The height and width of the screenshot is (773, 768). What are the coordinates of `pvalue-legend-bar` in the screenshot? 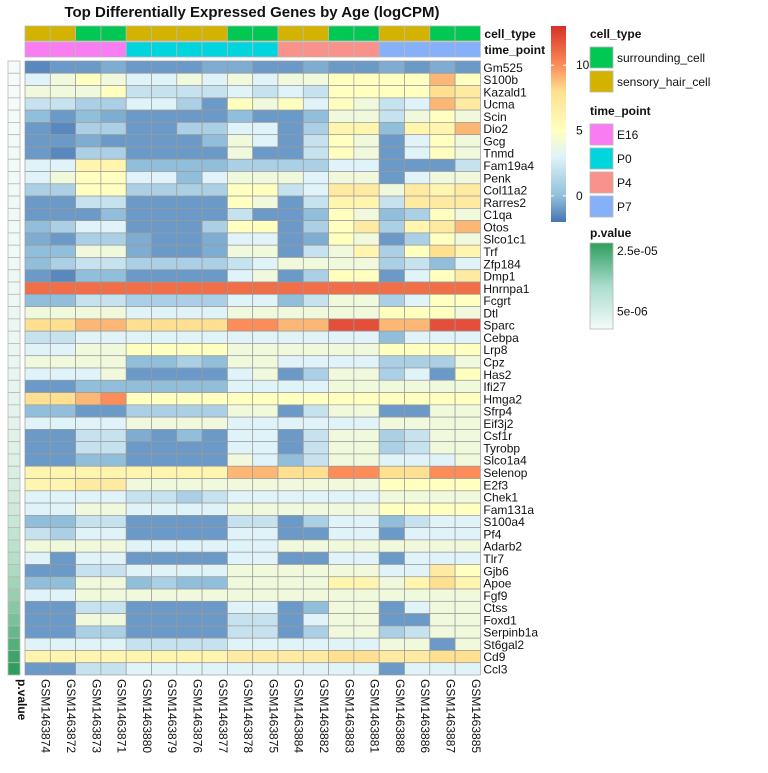 It's located at (601, 286).